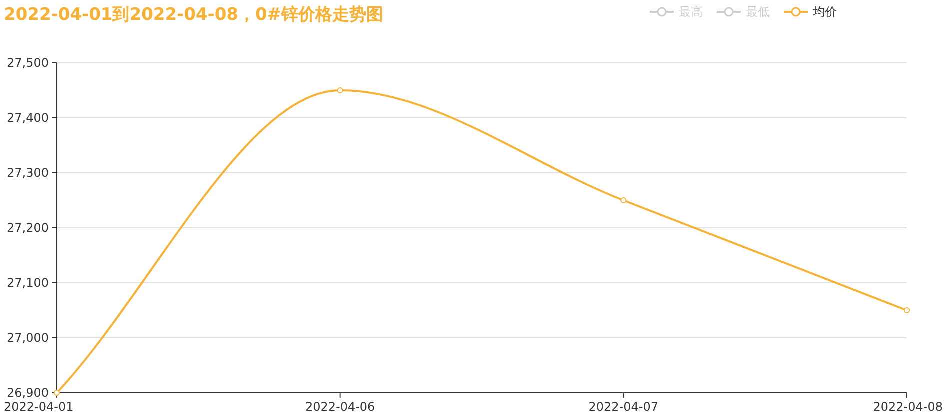 Image resolution: width=947 pixels, height=420 pixels. Describe the element at coordinates (28, 173) in the screenshot. I see `y-tick-label: 27,300` at that location.